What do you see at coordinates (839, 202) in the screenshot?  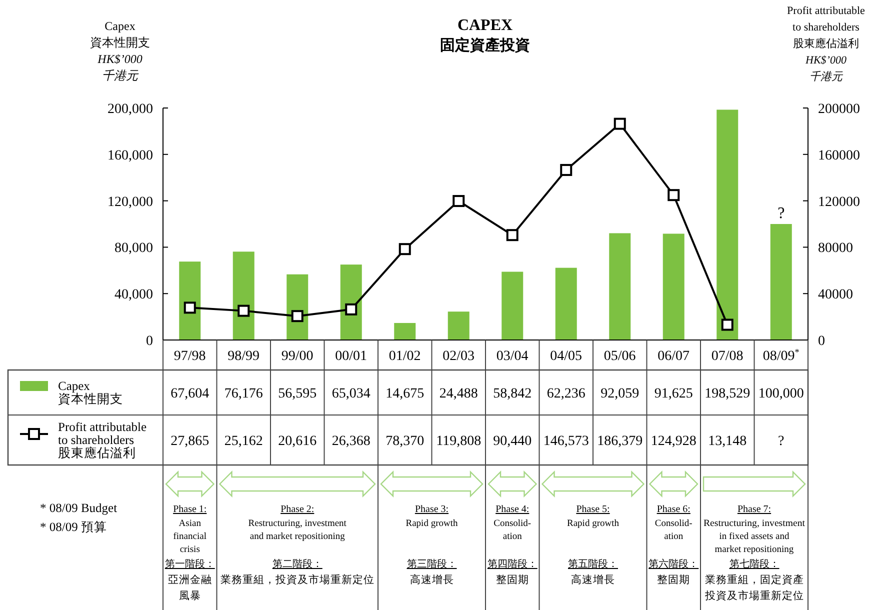 I see `y2-tick-label: 120000` at bounding box center [839, 202].